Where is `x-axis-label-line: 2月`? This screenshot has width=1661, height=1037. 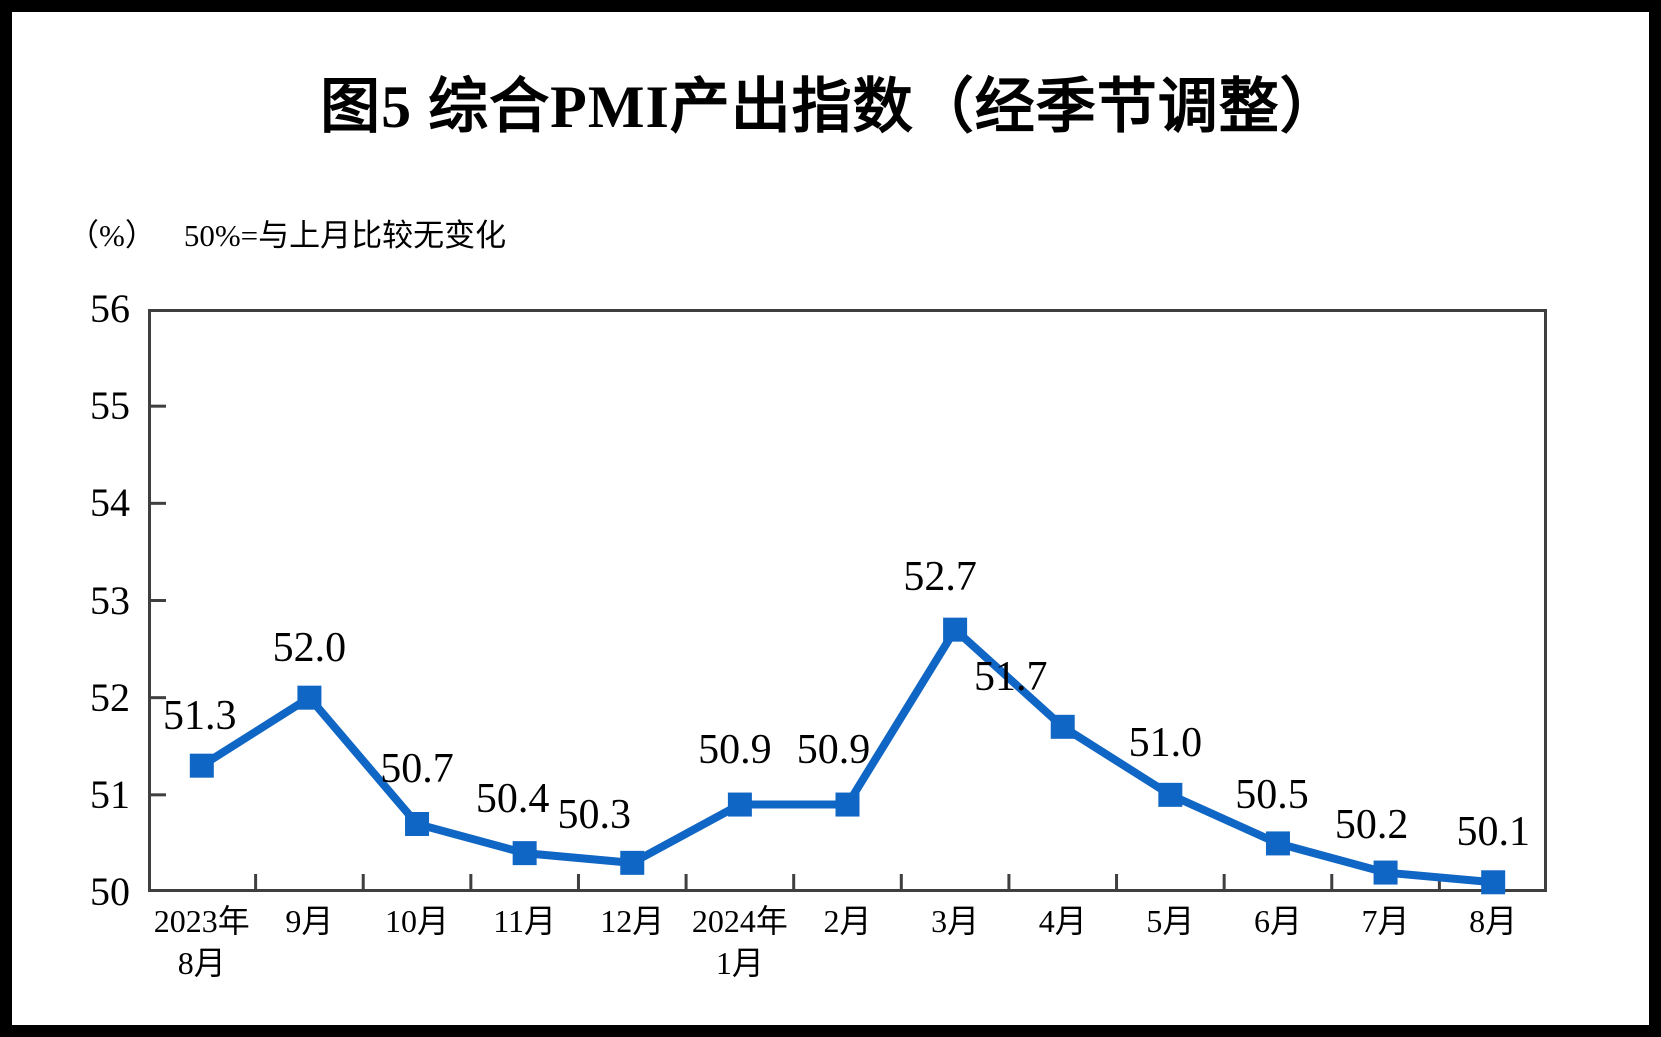
x-axis-label-line: 2月 is located at coordinates (847, 921).